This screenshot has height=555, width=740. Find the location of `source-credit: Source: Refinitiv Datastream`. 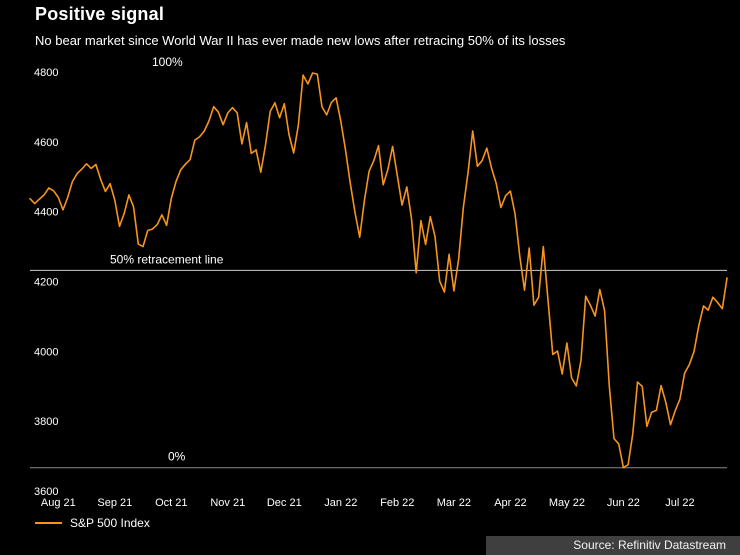

source-credit: Source: Refinitiv Datastream is located at coordinates (613, 545).